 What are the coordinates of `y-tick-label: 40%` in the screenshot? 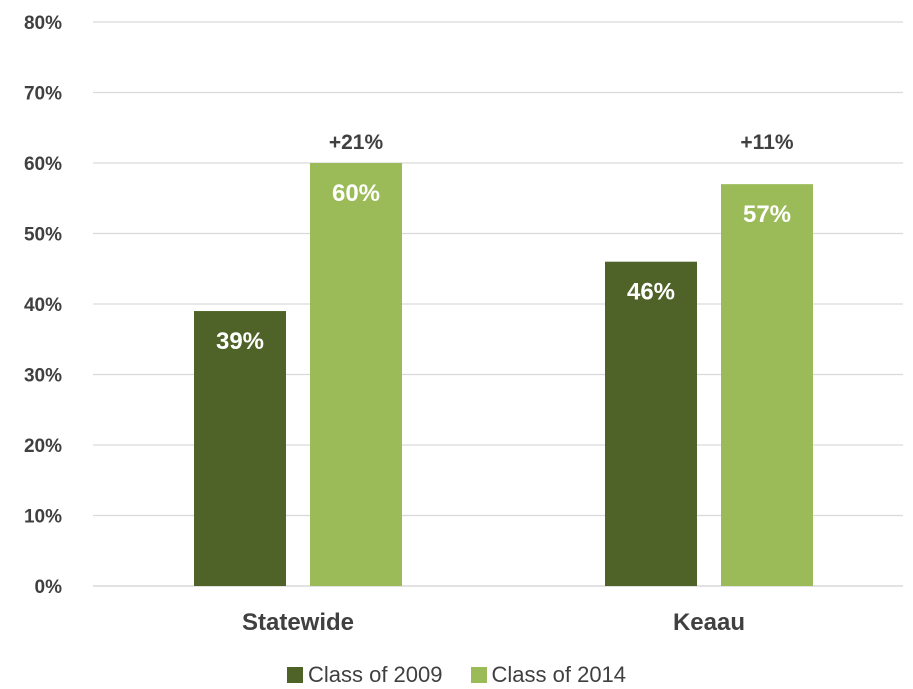 It's located at (43, 305).